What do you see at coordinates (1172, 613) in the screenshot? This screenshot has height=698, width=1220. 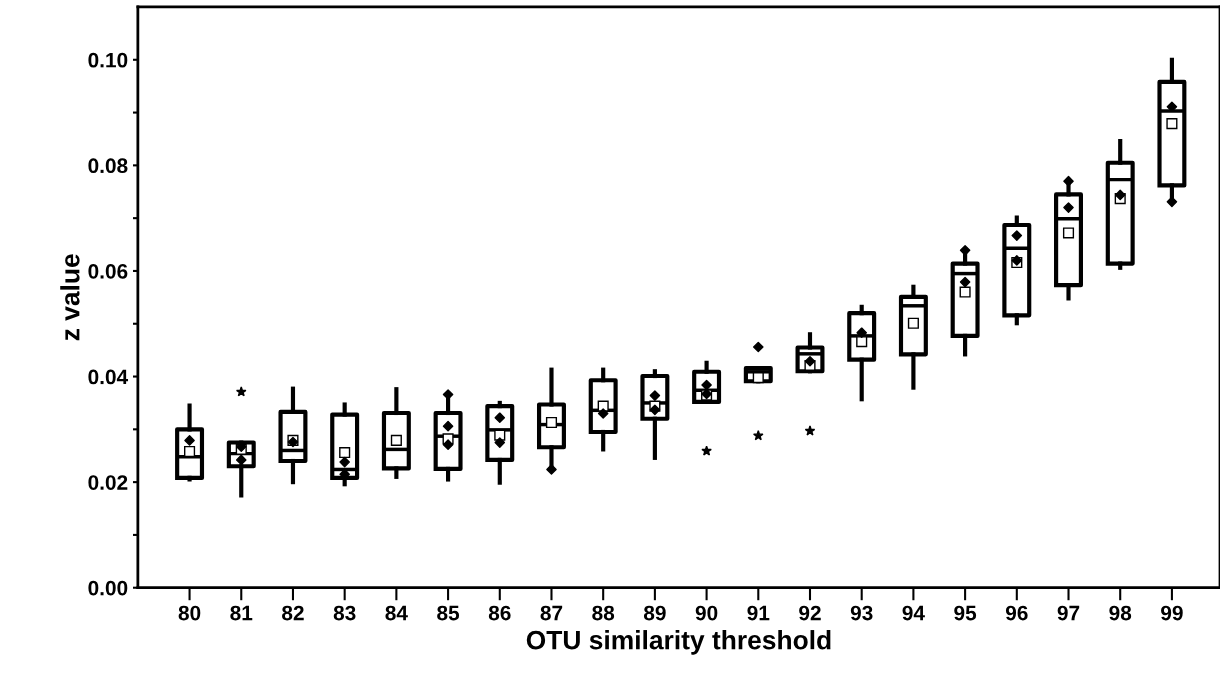 I see `x-tick-label: 99` at bounding box center [1172, 613].